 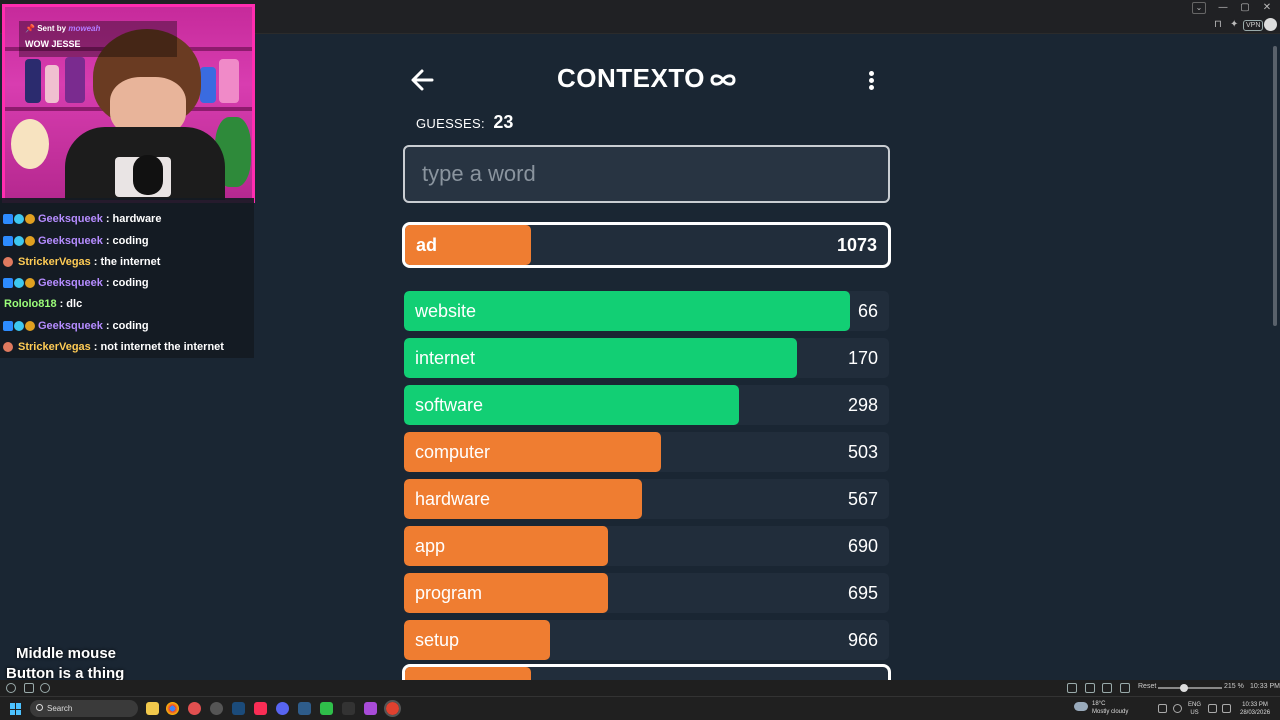 What do you see at coordinates (81, 664) in the screenshot?
I see `stream-caption: Middle mouse Button is a thing` at bounding box center [81, 664].